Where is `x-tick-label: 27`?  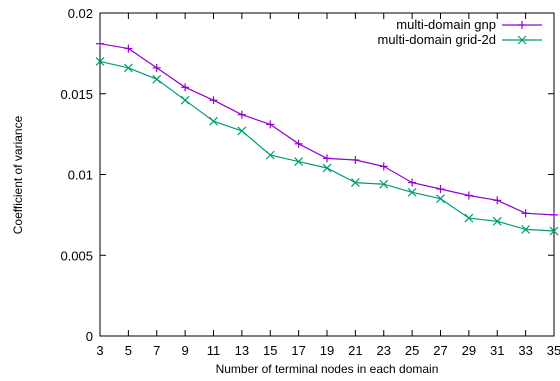 x-tick-label: 27 is located at coordinates (440, 350).